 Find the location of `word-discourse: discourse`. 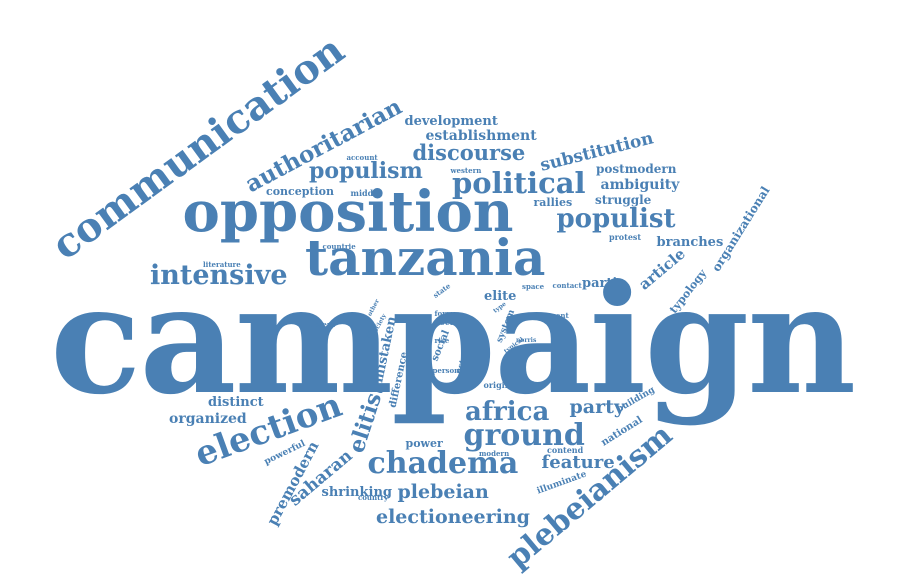

word-discourse: discourse is located at coordinates (469, 152).